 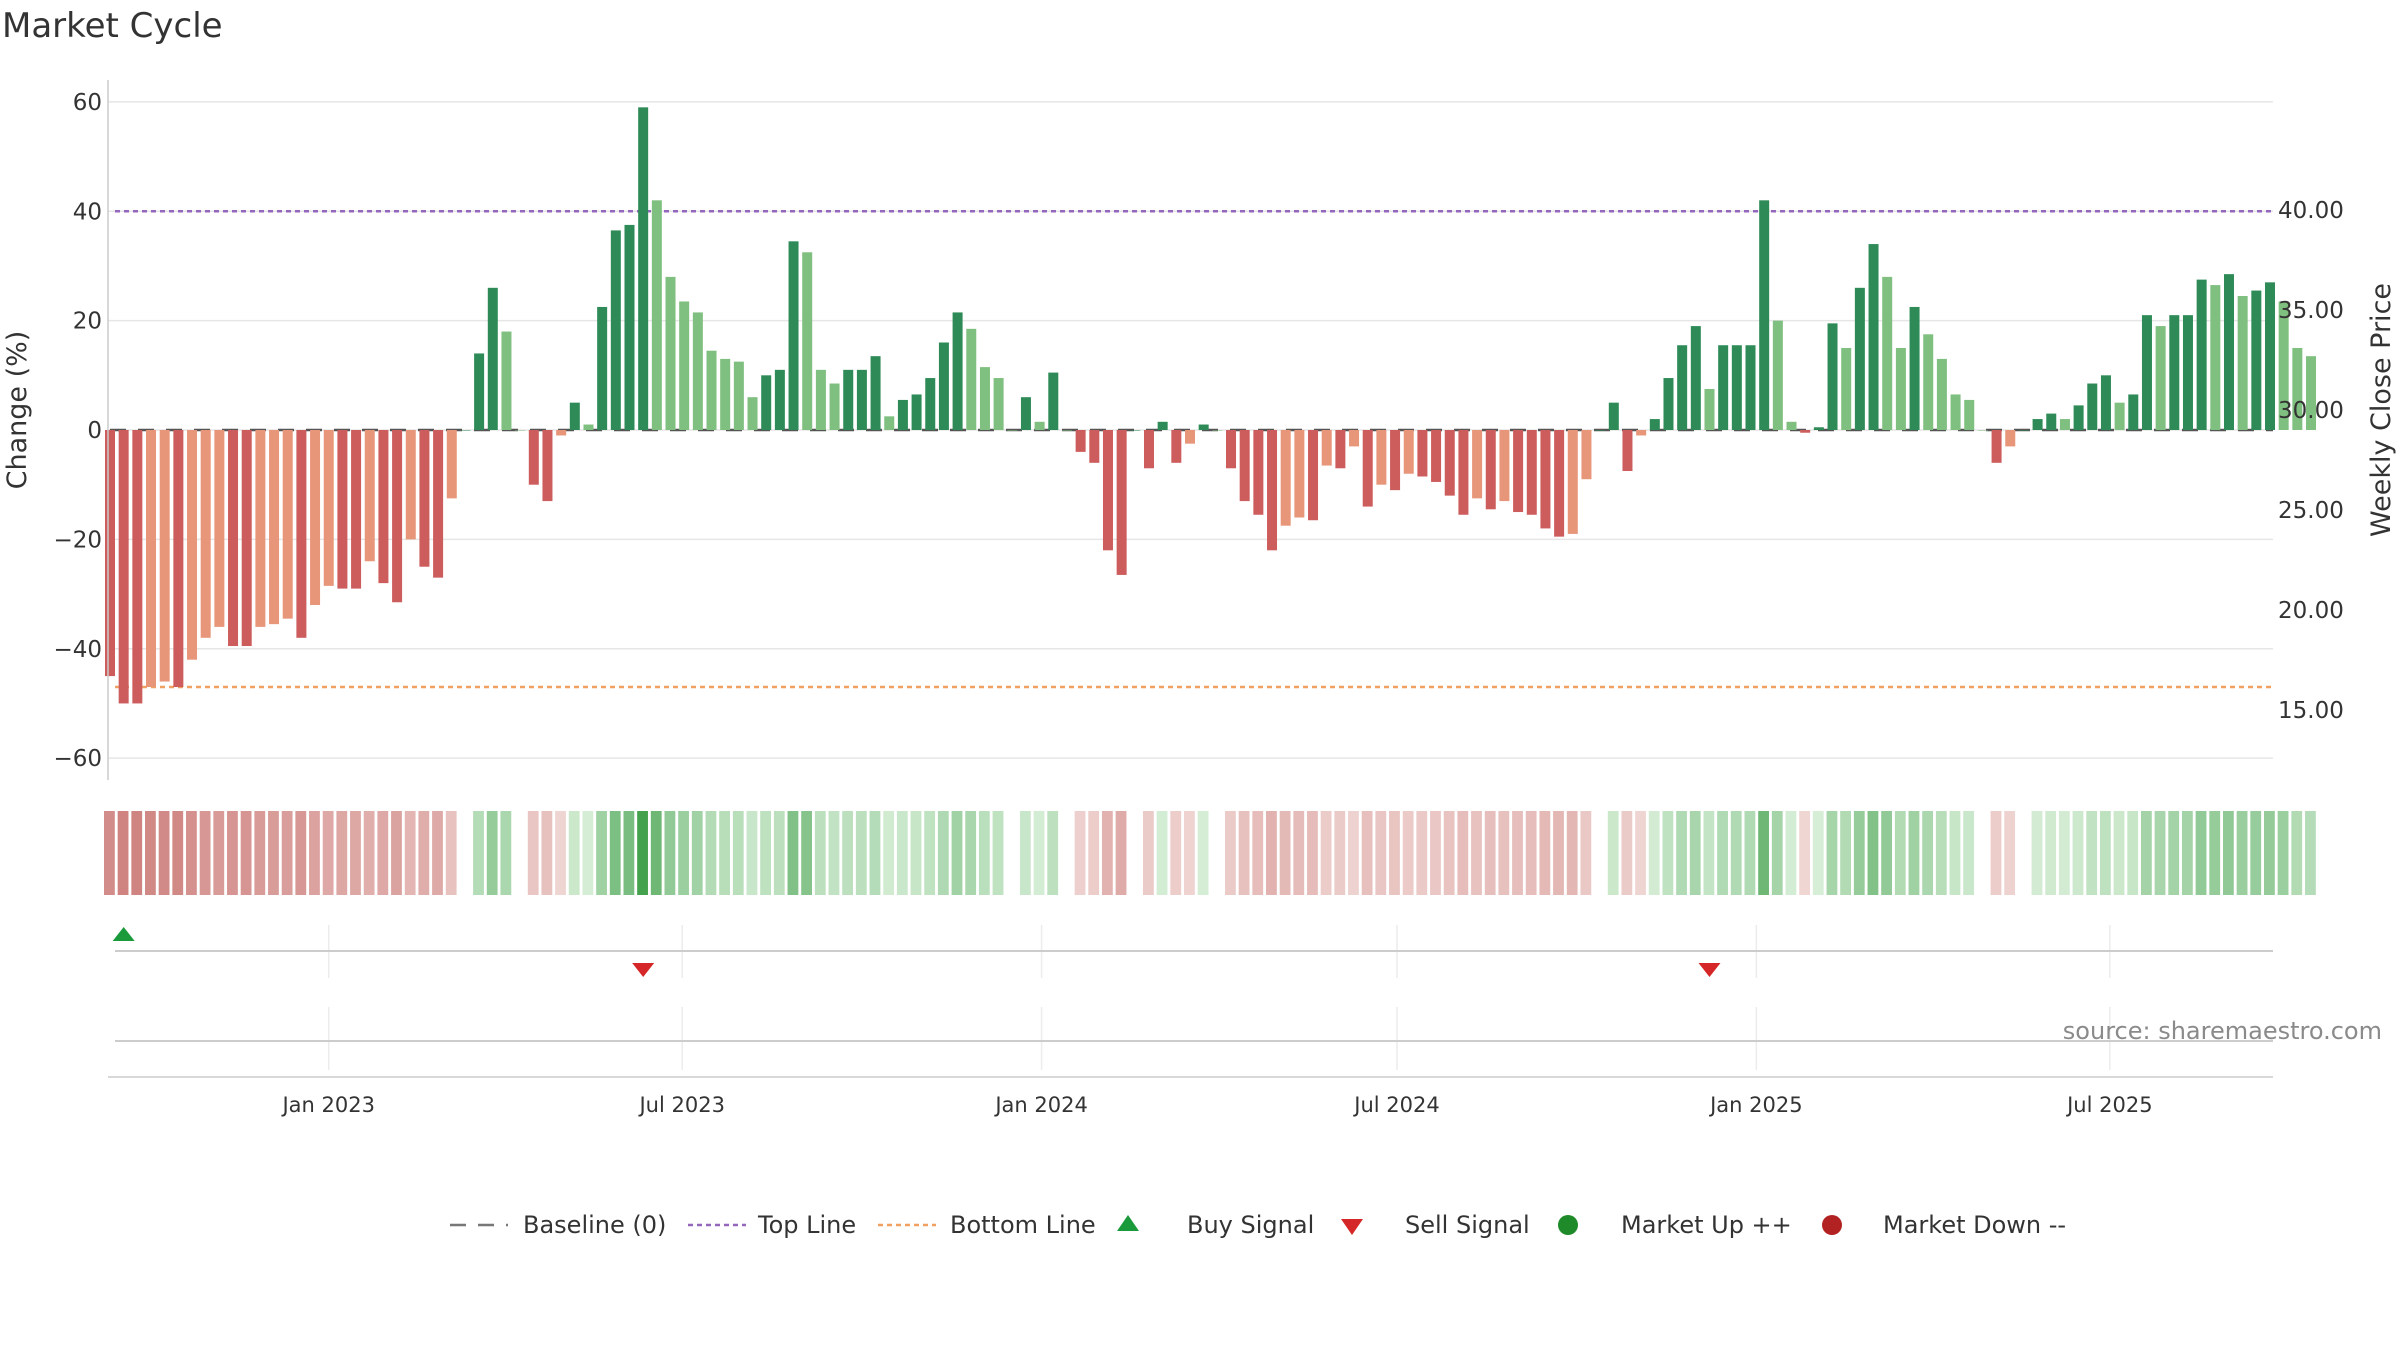 I want to click on legend-sell-icon, so click(x=1352, y=1227).